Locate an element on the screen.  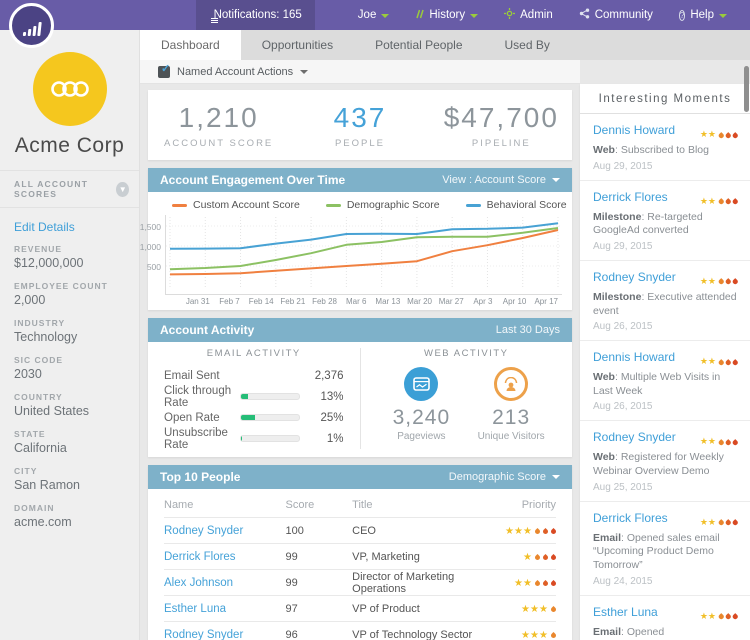
nav-admin: Admin is located at coordinates (528, 15).